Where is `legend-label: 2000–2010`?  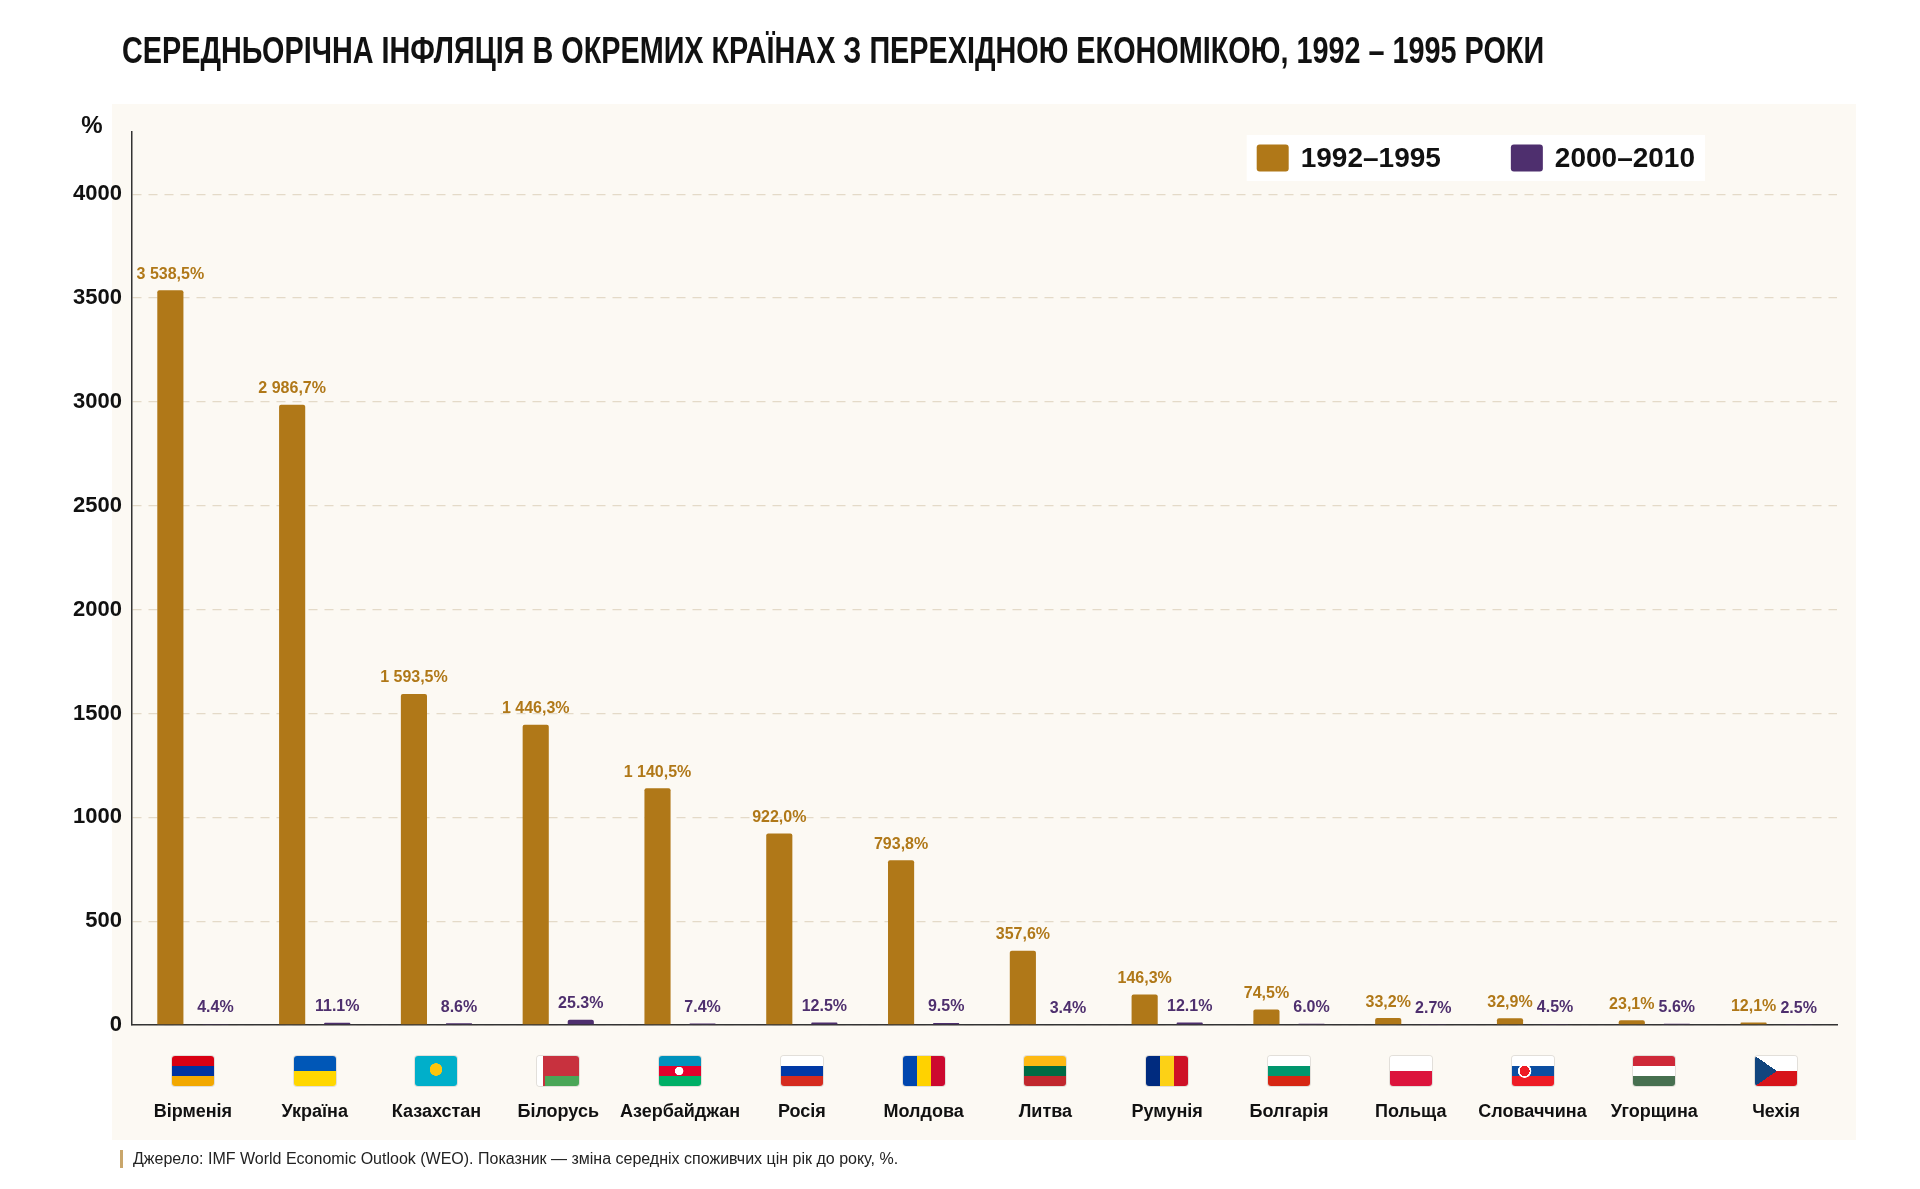 legend-label: 2000–2010 is located at coordinates (1625, 157).